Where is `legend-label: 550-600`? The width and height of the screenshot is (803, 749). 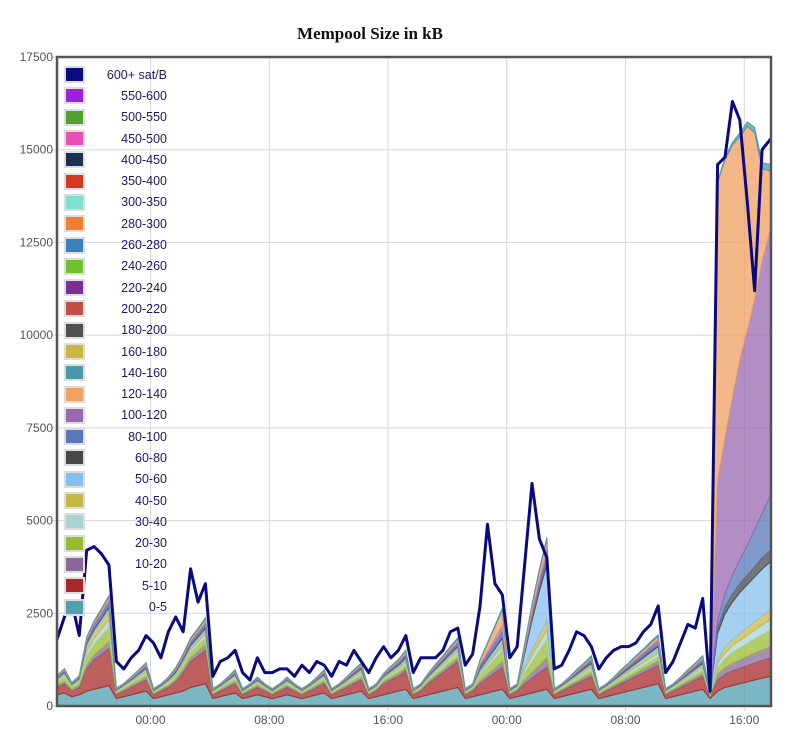 legend-label: 550-600 is located at coordinates (144, 95).